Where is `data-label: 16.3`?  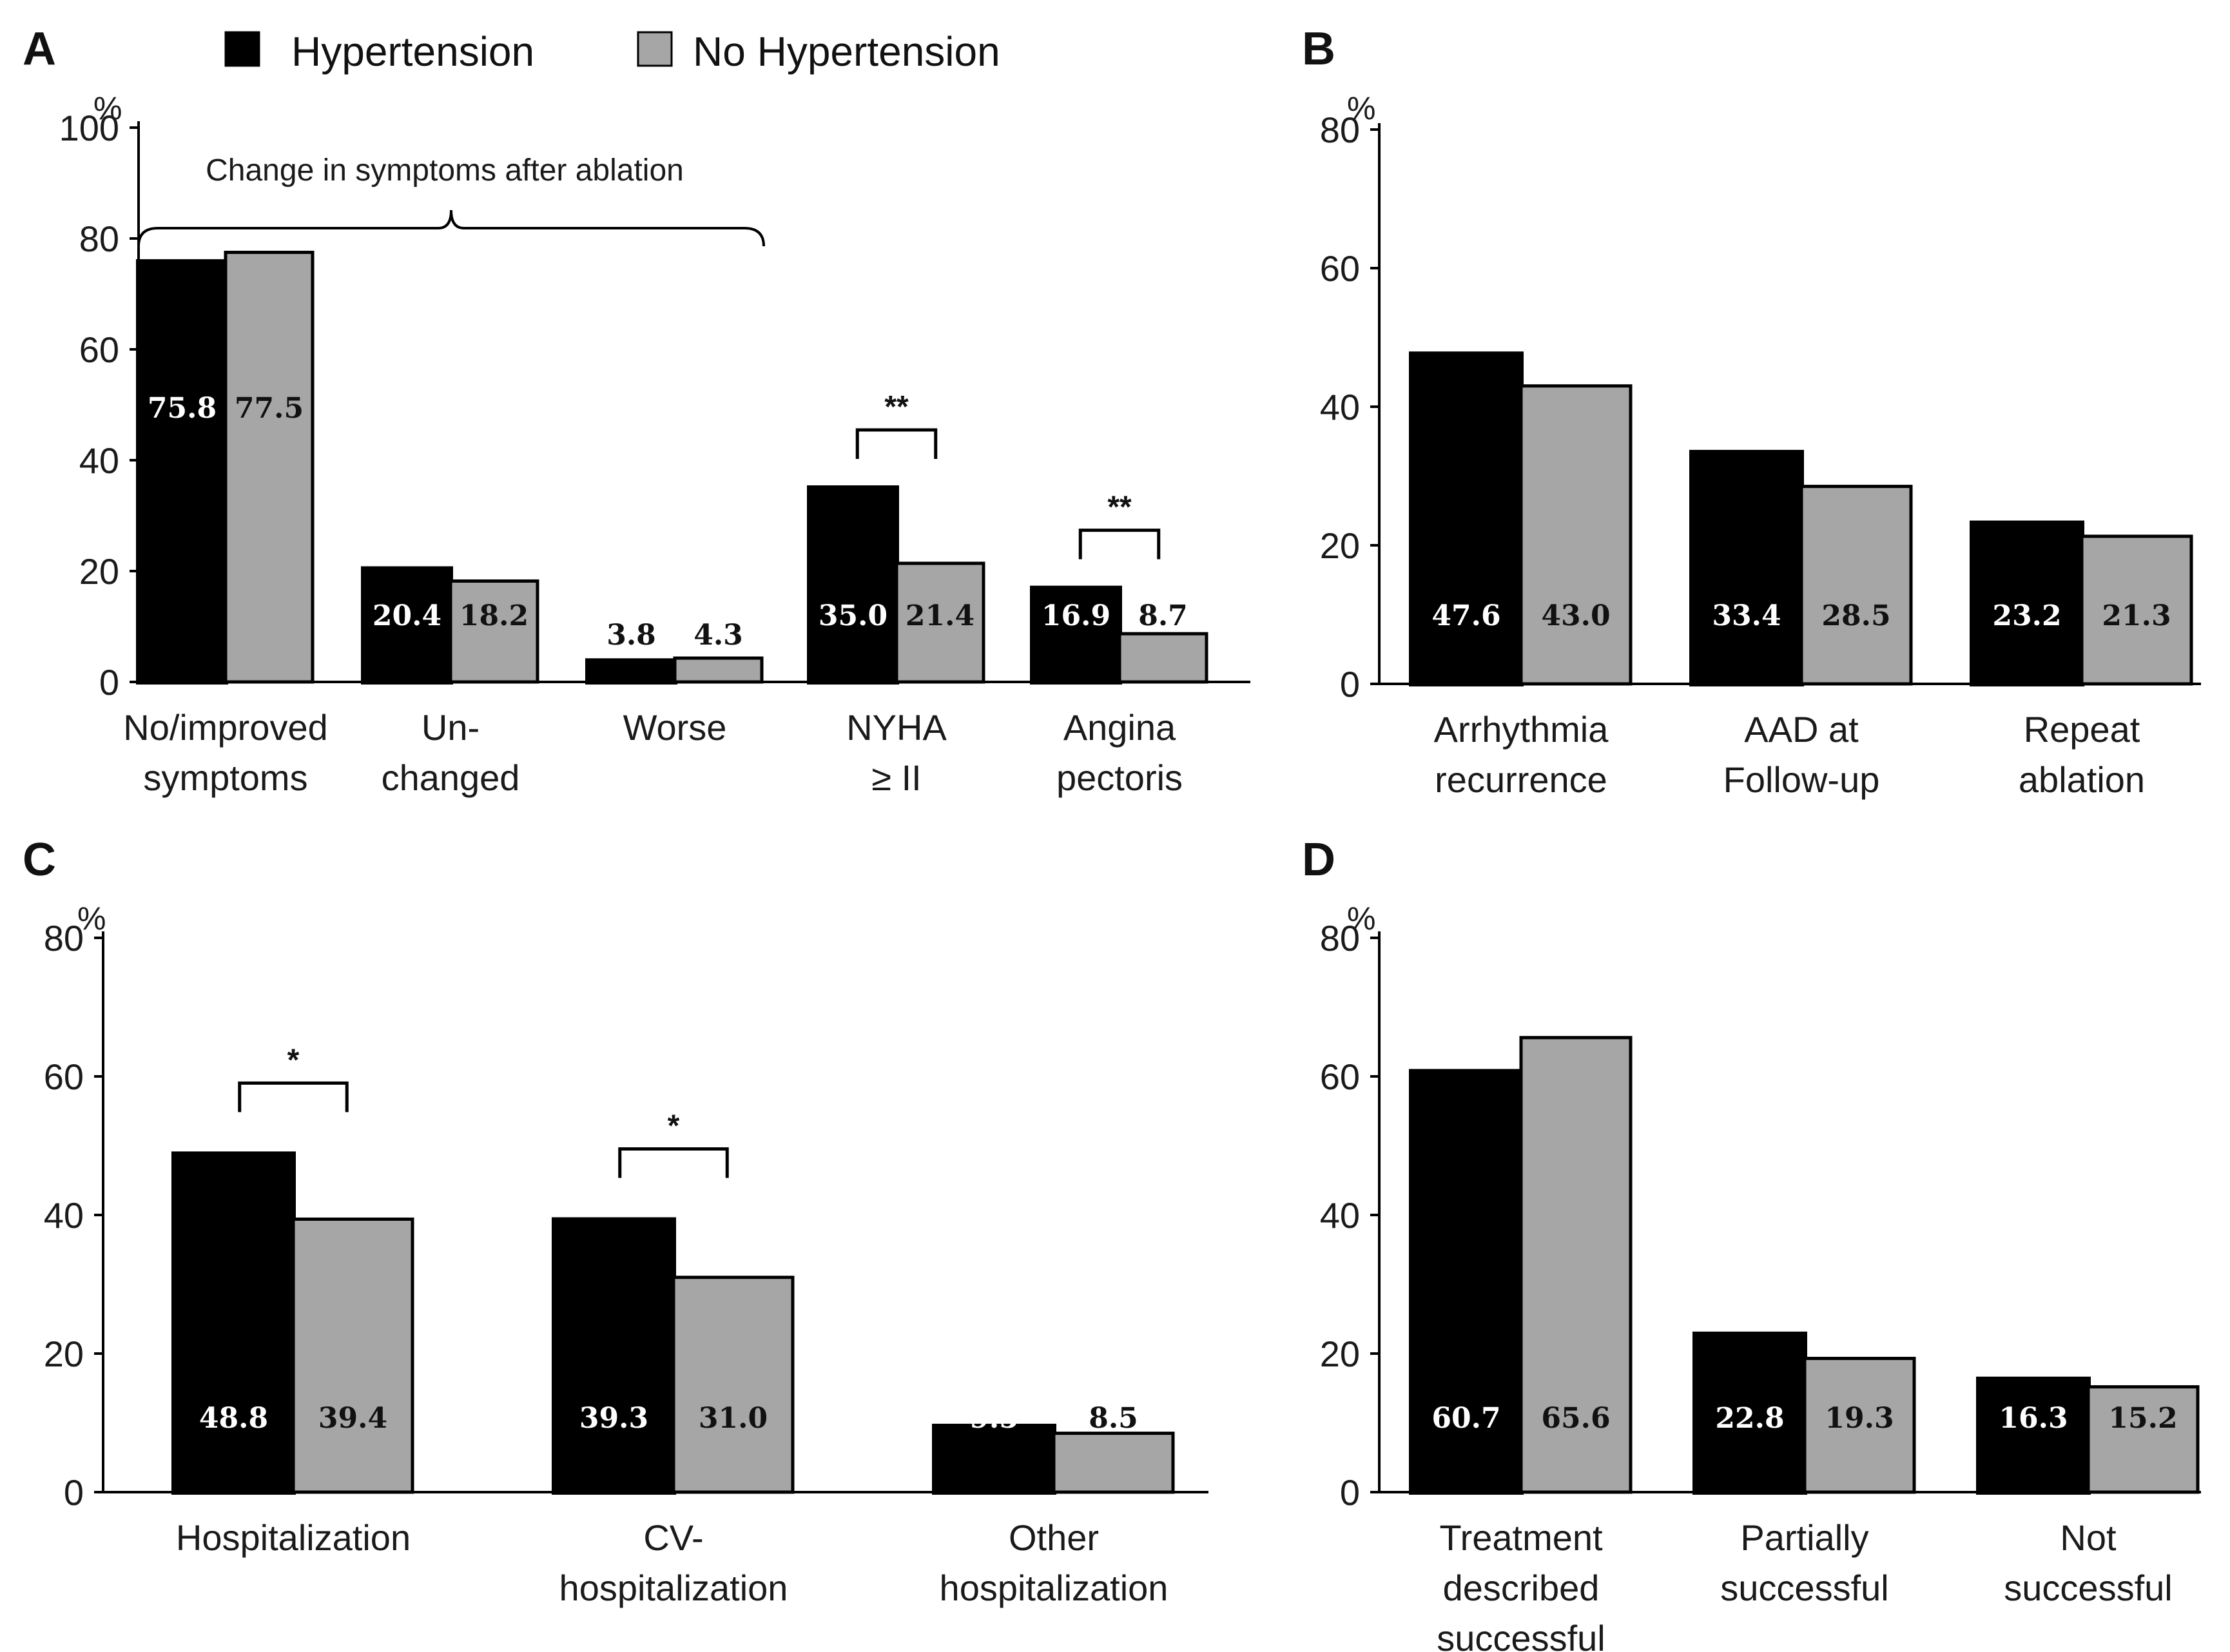 data-label: 16.3 is located at coordinates (2033, 1418).